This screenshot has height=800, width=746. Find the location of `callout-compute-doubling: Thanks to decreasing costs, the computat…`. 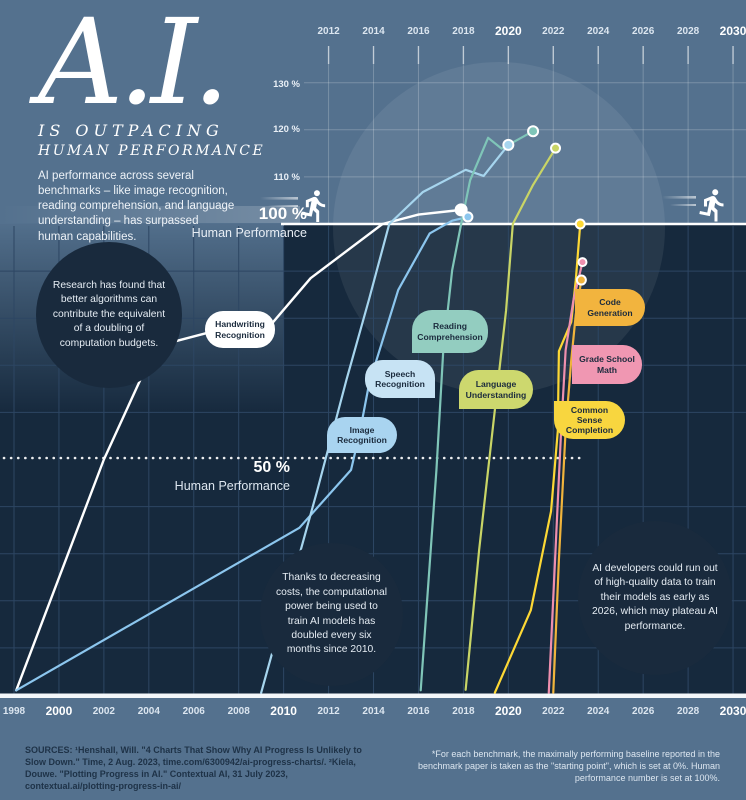

callout-compute-doubling: Thanks to decreasing costs, the computat… is located at coordinates (331, 614).